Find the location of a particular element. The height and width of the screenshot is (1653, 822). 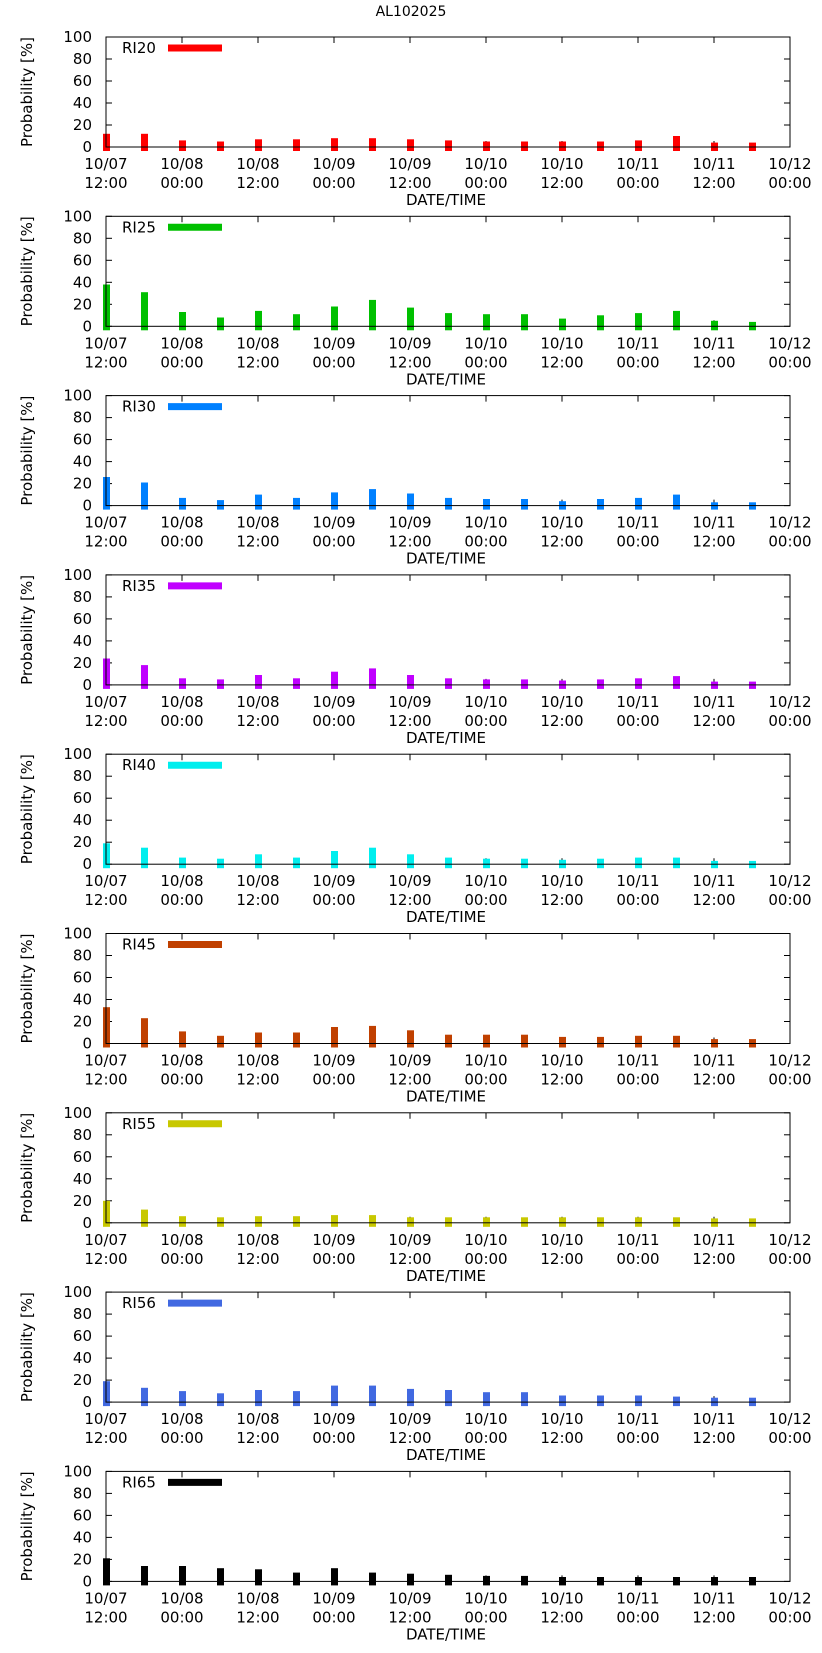

x-axis-label: DATE/TIME is located at coordinates (446, 200).